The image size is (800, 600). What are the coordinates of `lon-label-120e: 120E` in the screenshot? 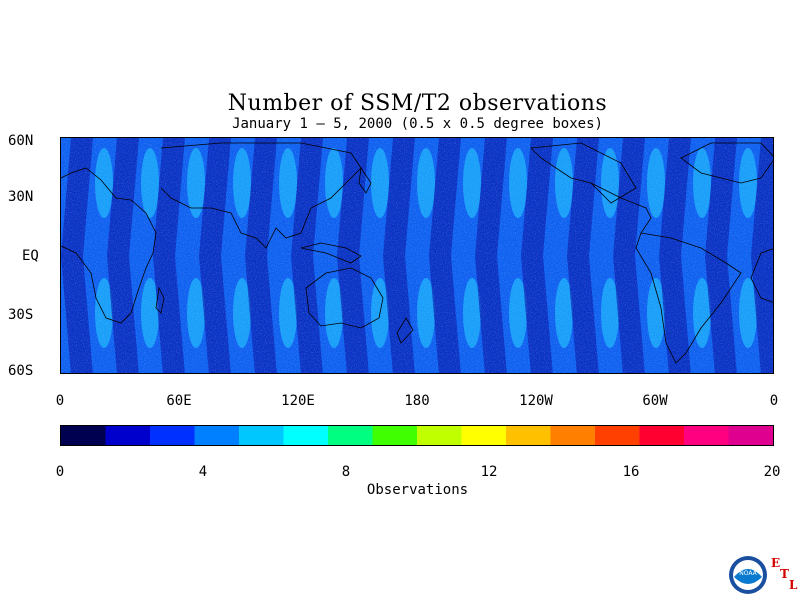 It's located at (298, 401).